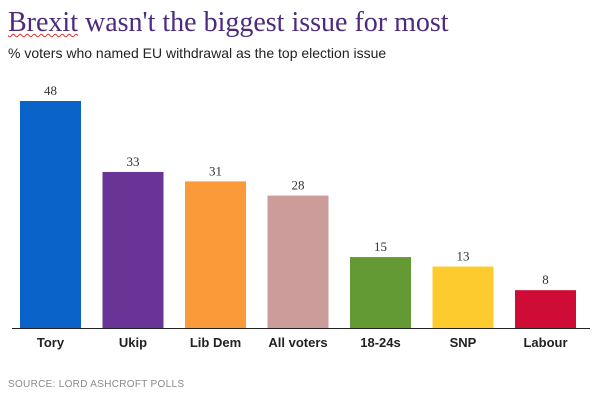 Image resolution: width=610 pixels, height=402 pixels. Describe the element at coordinates (297, 342) in the screenshot. I see `category-label: All voters` at that location.